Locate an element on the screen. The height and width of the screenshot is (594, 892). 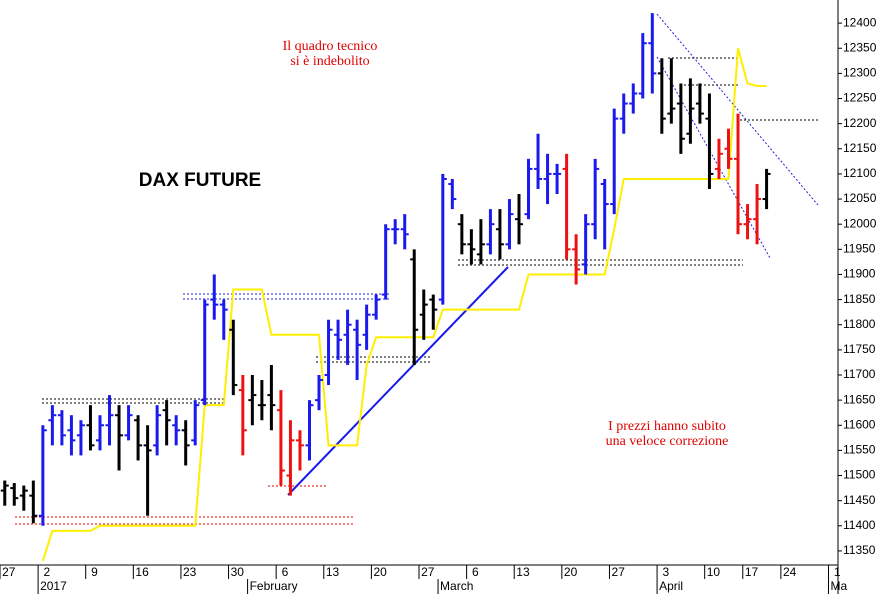
y-tick-label: 11750 is located at coordinates (859, 349).